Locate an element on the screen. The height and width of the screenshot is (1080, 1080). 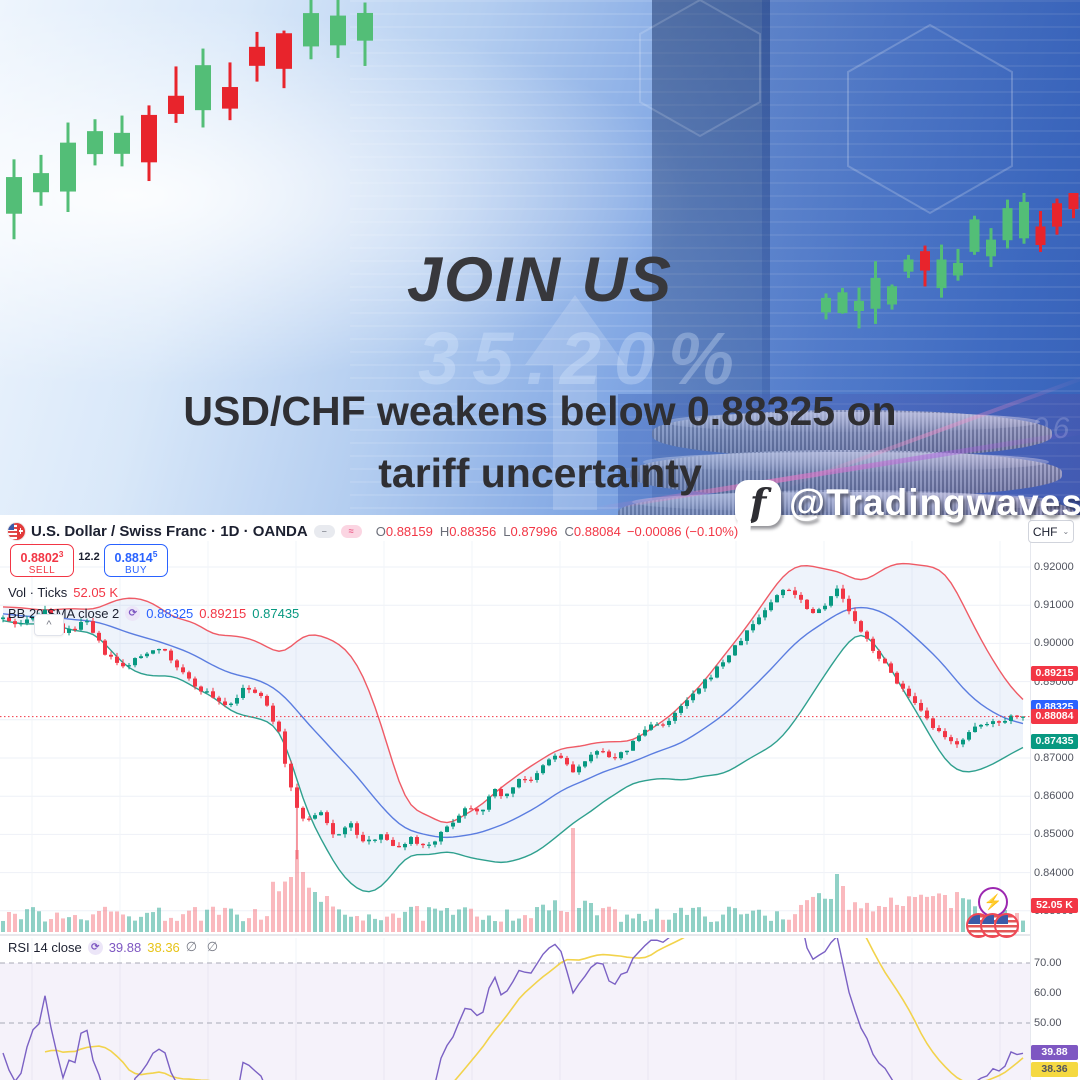
axis-label: 50.00 is located at coordinates (1048, 1023).